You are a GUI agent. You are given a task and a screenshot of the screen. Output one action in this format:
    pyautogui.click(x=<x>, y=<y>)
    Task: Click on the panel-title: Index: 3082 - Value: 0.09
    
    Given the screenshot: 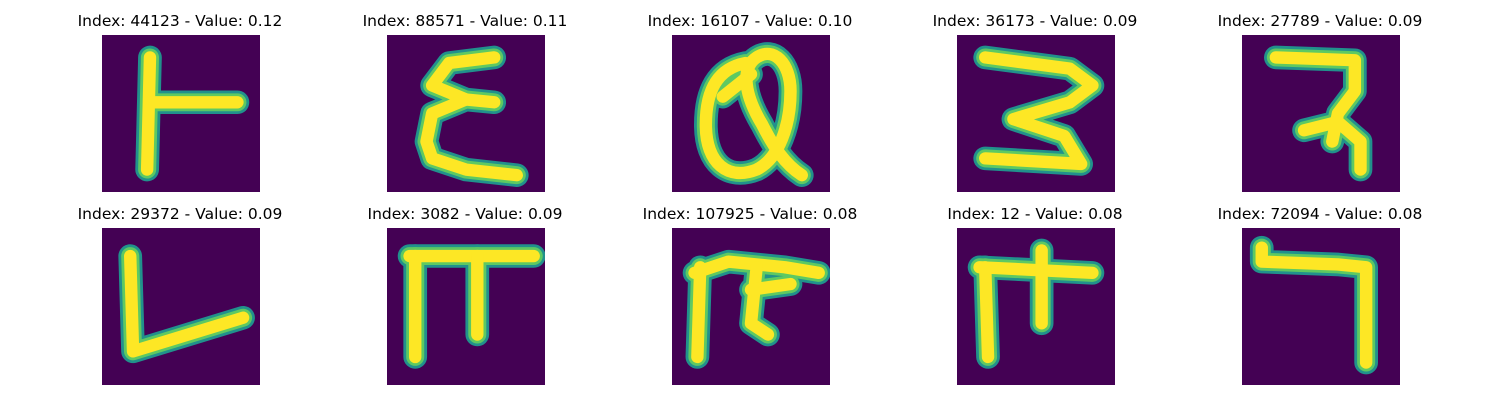 What is the action you would take?
    pyautogui.click(x=465, y=214)
    